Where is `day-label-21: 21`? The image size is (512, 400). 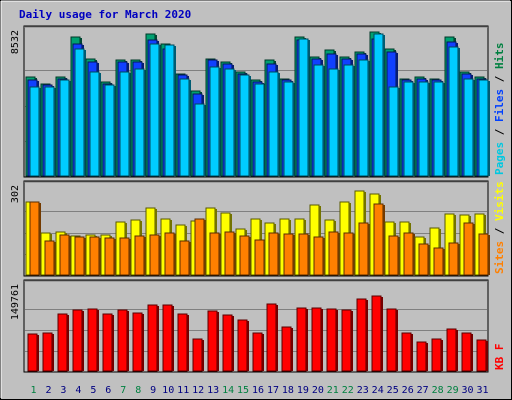
day-label-21: 21 is located at coordinates (333, 390).